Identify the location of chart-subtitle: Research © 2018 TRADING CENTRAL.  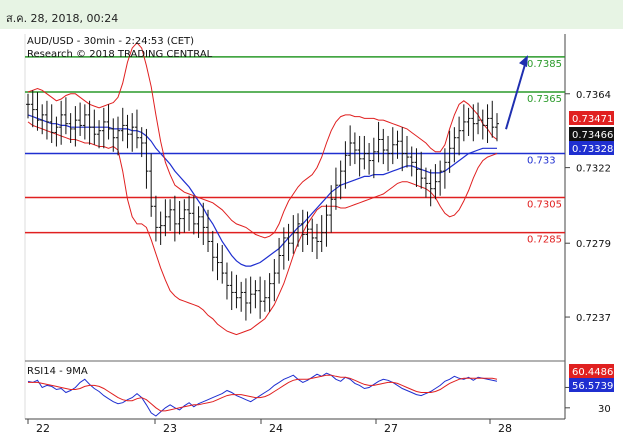
(120, 54).